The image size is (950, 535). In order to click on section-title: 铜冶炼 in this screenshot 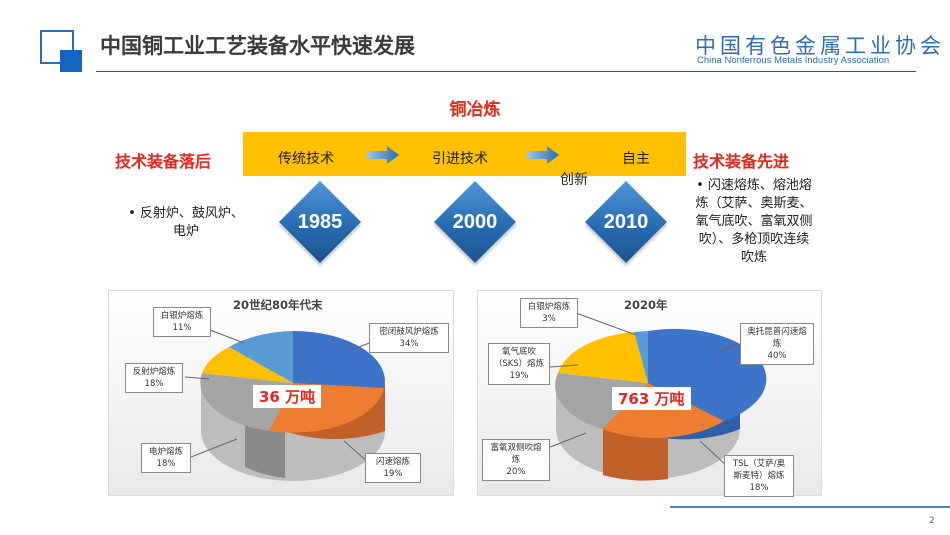, I will do `click(475, 110)`.